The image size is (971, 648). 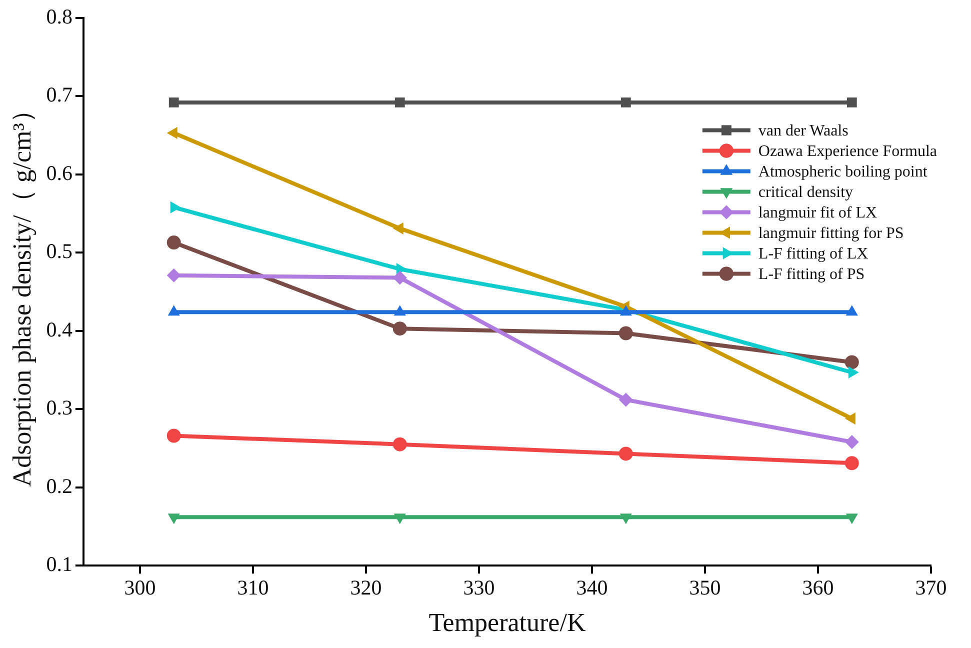 What do you see at coordinates (705, 588) in the screenshot?
I see `x-tick-label: 350` at bounding box center [705, 588].